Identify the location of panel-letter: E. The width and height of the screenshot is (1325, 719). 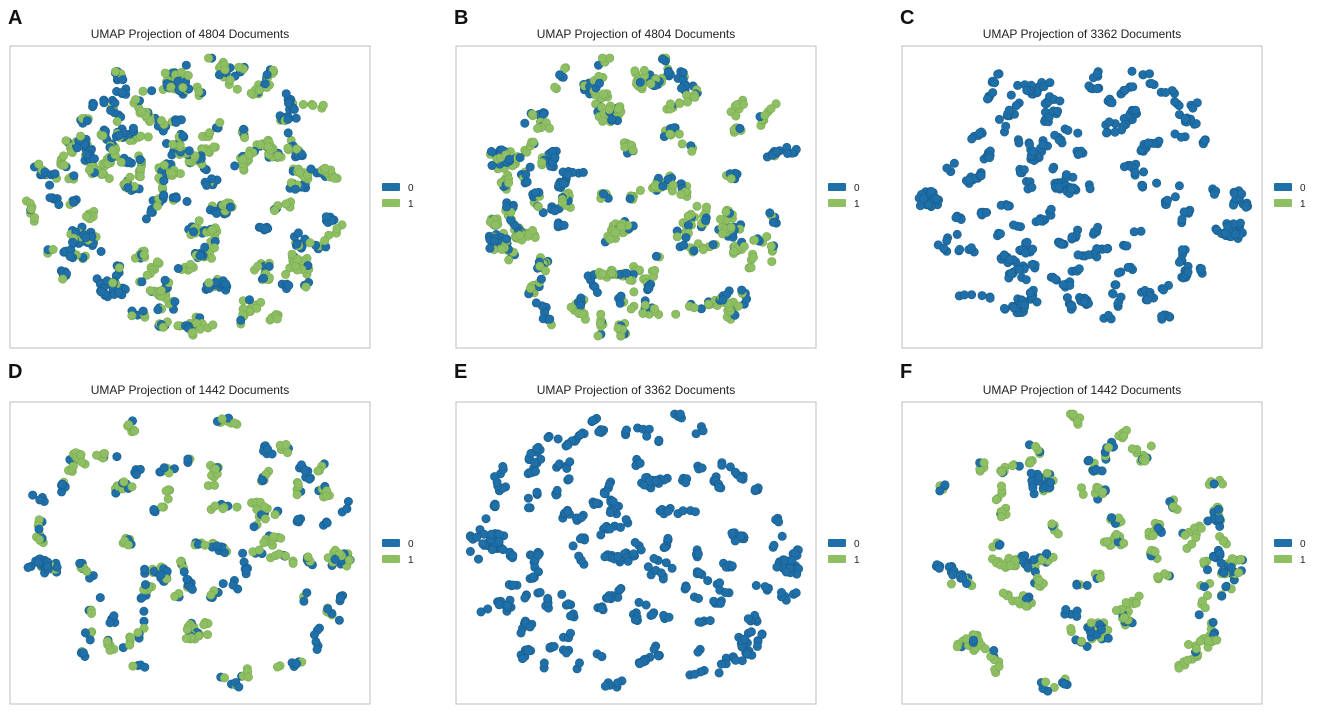
(460, 372).